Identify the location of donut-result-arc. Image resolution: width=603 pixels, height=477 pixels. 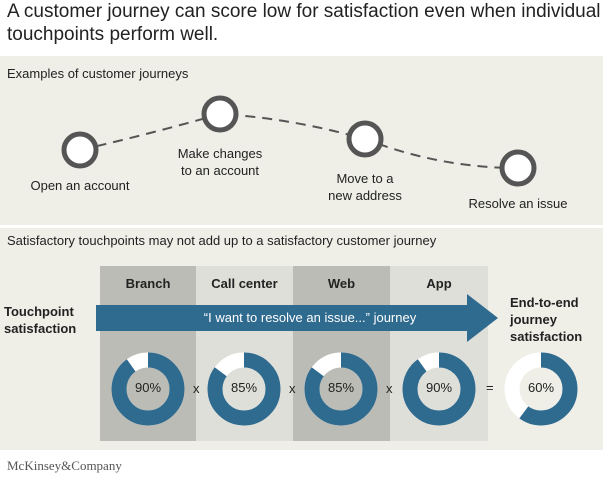
(541, 389).